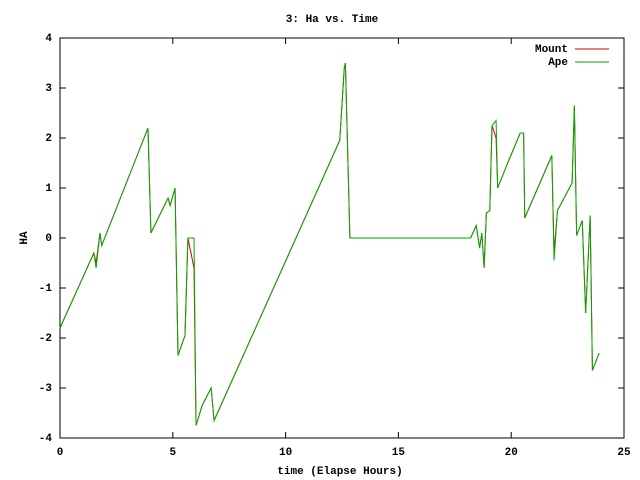 The width and height of the screenshot is (640, 480). What do you see at coordinates (558, 63) in the screenshot?
I see `legend-label: Ape` at bounding box center [558, 63].